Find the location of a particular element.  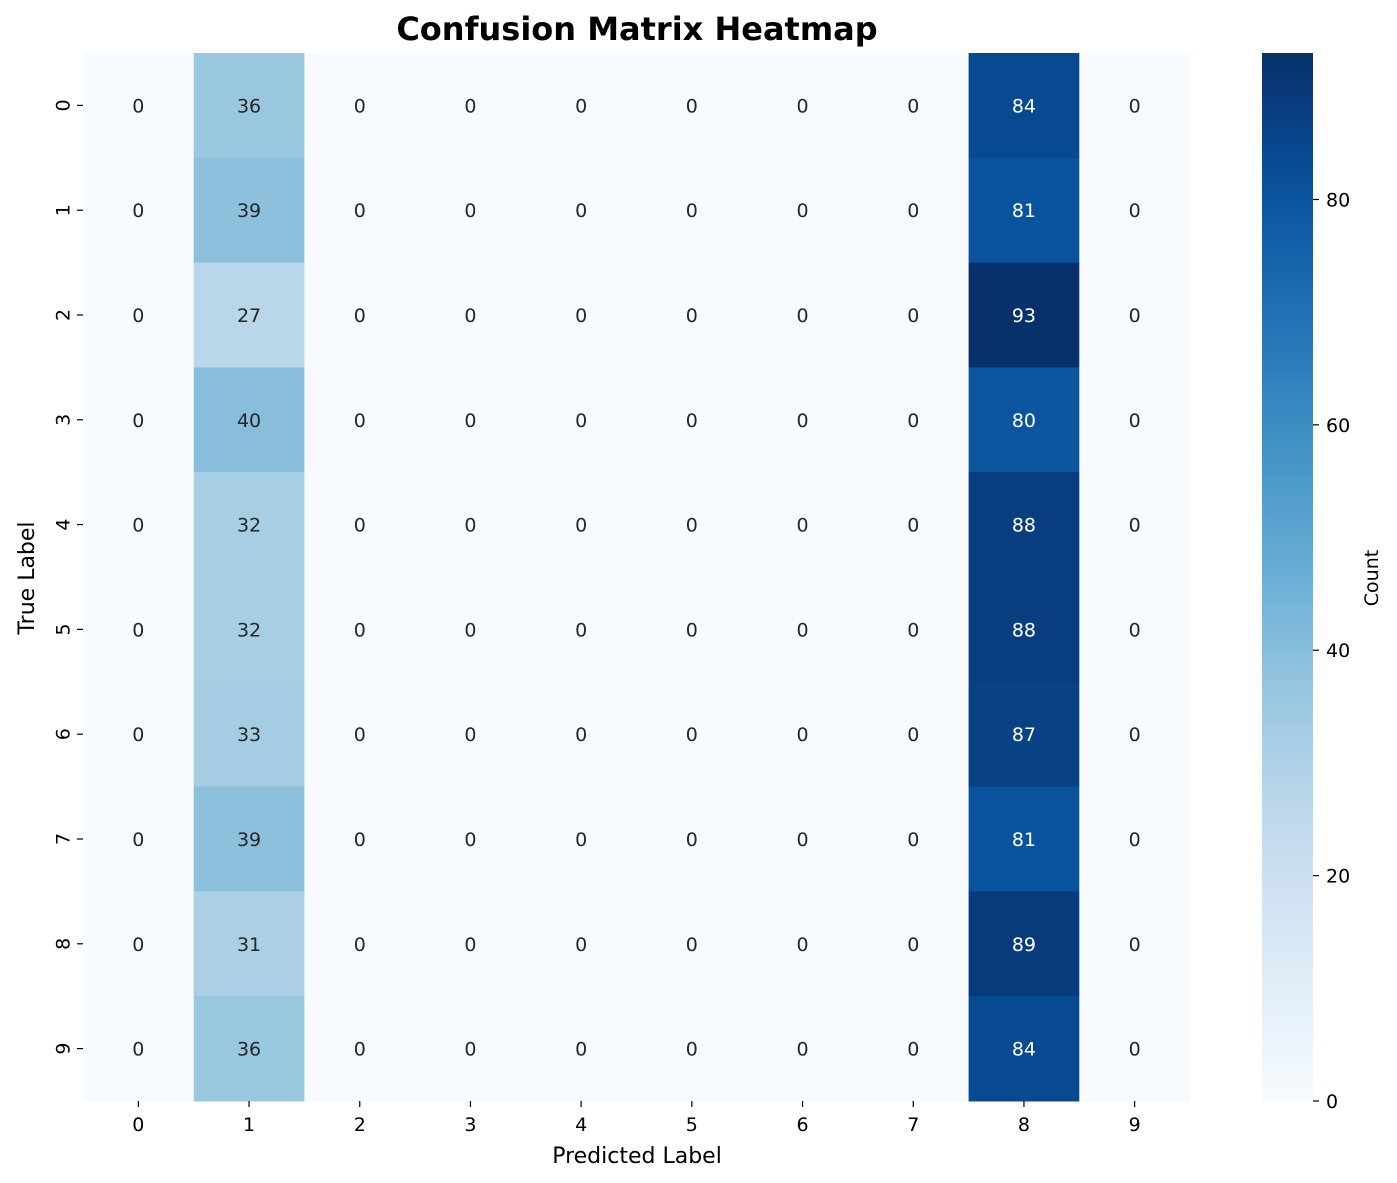

cell-value-label: 27 is located at coordinates (249, 316).